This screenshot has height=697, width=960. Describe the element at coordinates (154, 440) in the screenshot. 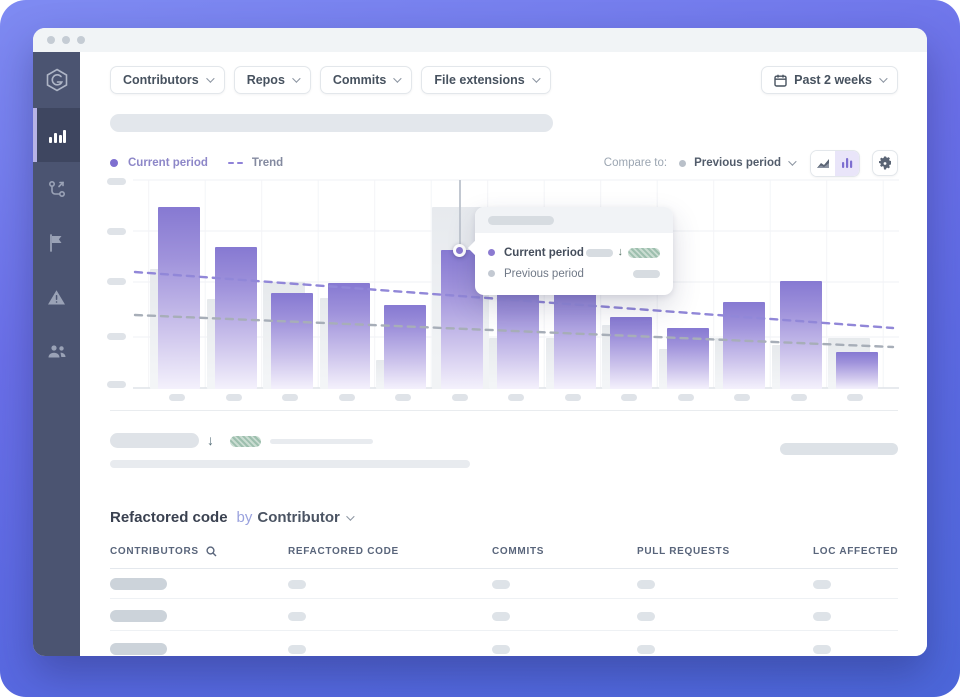

I see `summary-value-skeleton` at that location.